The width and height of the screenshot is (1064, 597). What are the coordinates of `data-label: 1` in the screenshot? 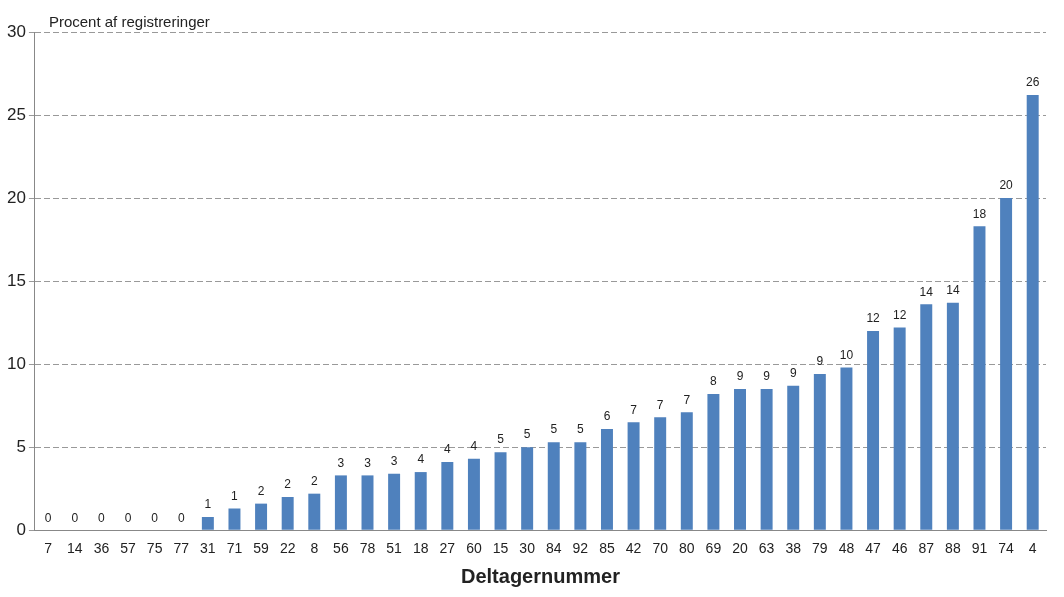 It's located at (208, 504).